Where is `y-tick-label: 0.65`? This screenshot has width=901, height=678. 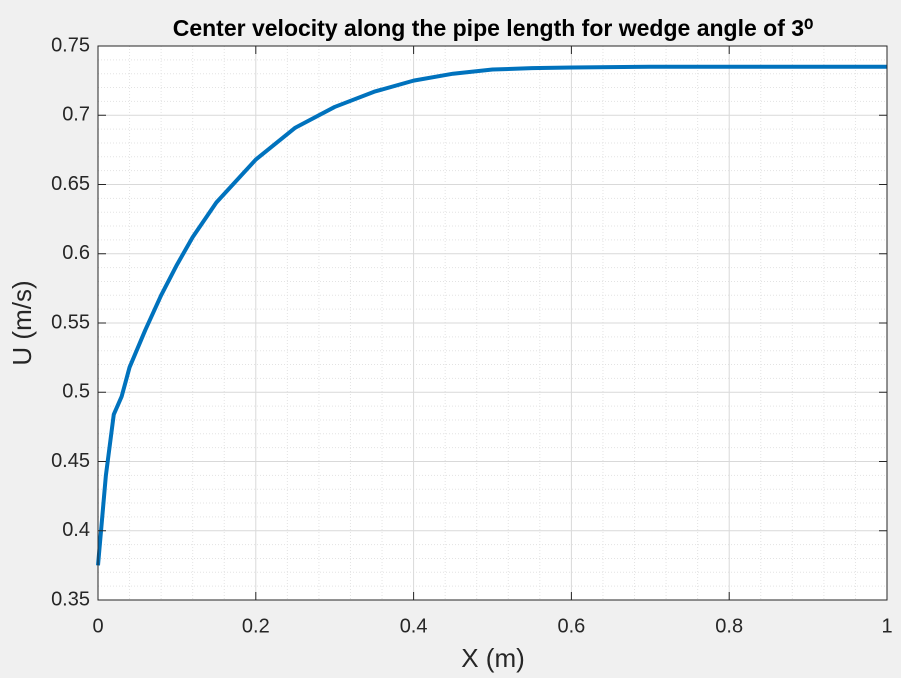
y-tick-label: 0.65 is located at coordinates (70, 184).